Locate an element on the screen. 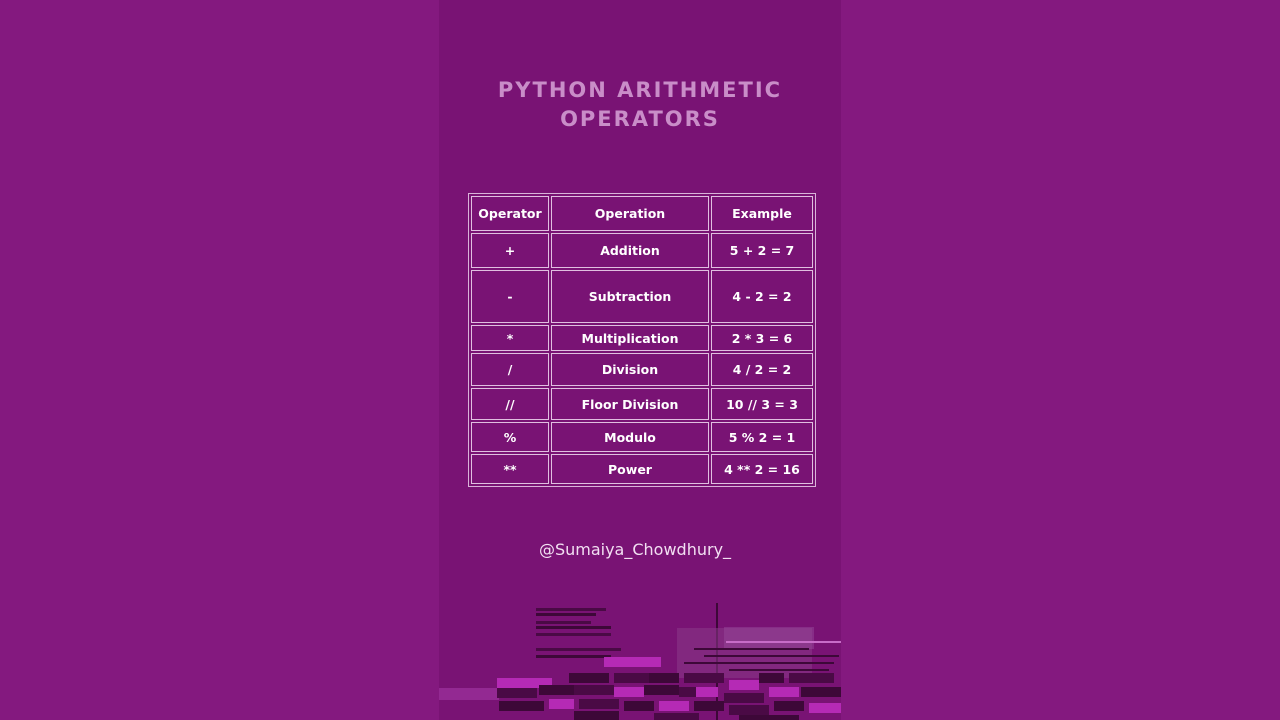 Image resolution: width=1280 pixels, height=720 pixels. table-row: % Modulo 5 % 2 = 1 is located at coordinates (642, 437).